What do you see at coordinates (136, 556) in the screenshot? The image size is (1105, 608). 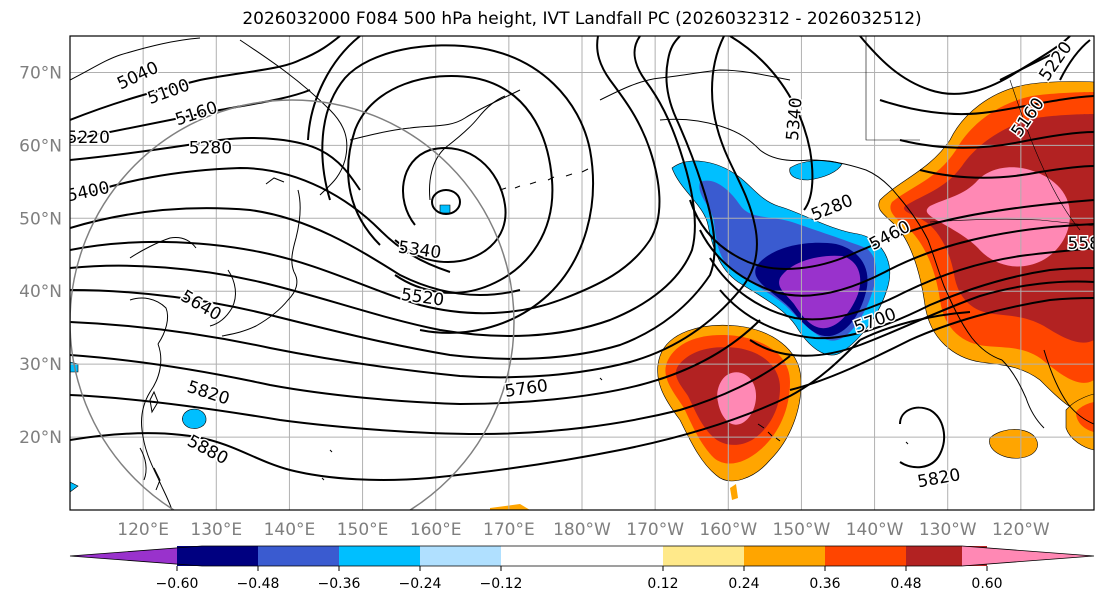 I see `colorbar-under-extension` at bounding box center [136, 556].